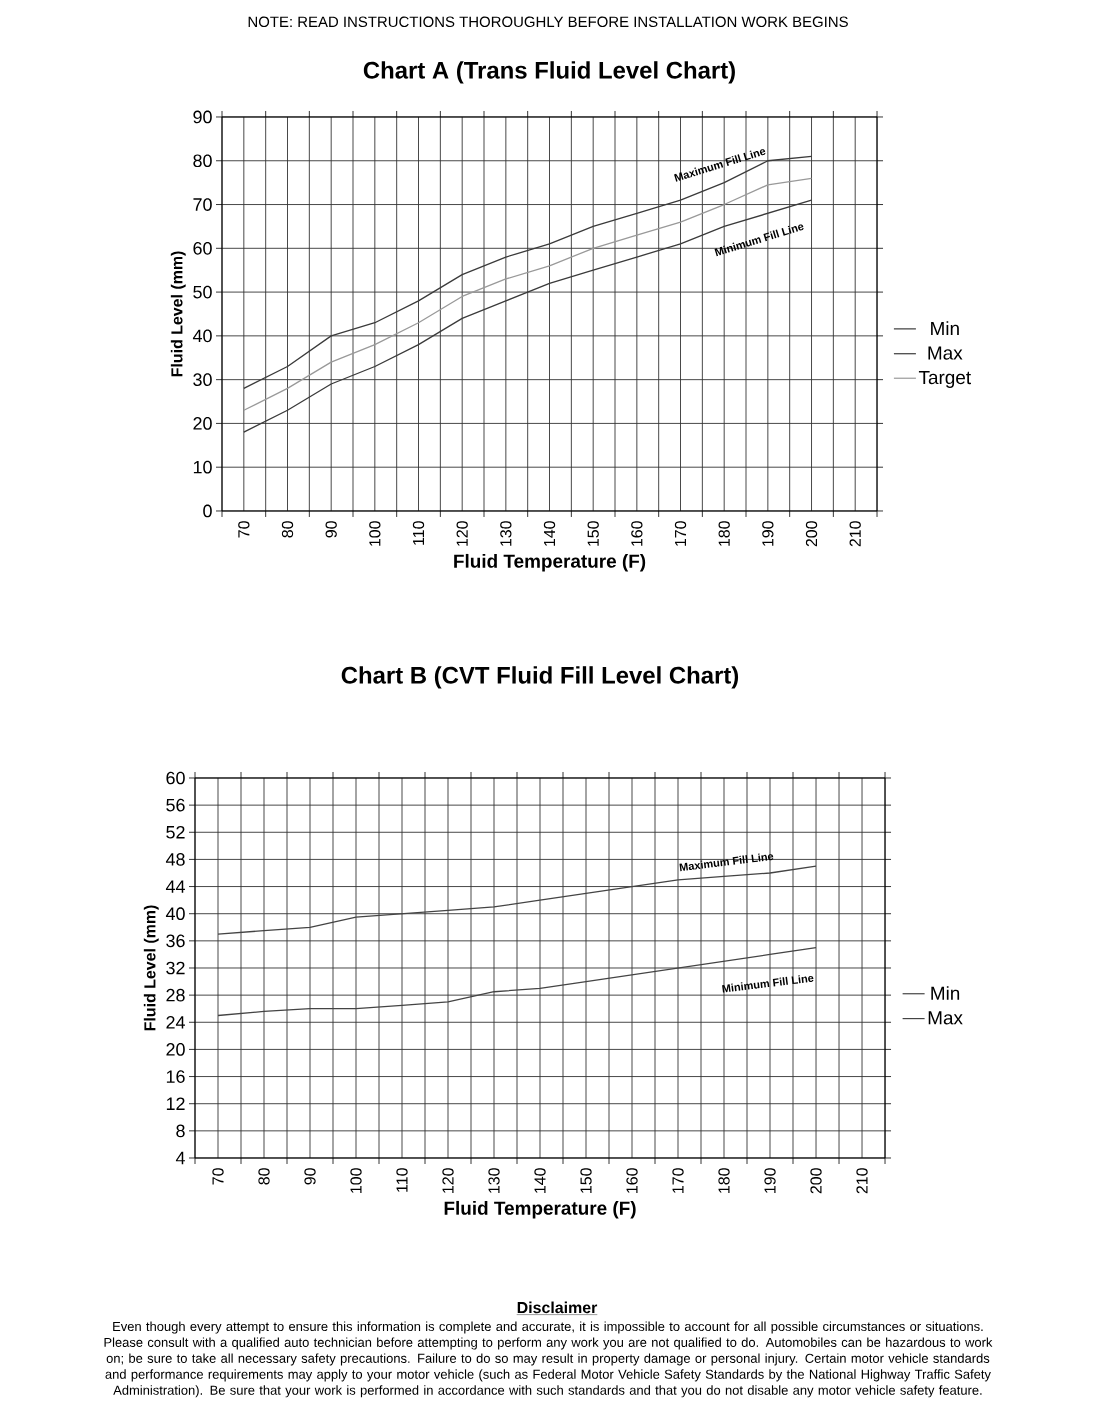  Describe the element at coordinates (175, 832) in the screenshot. I see `y-tick-label: 52` at that location.